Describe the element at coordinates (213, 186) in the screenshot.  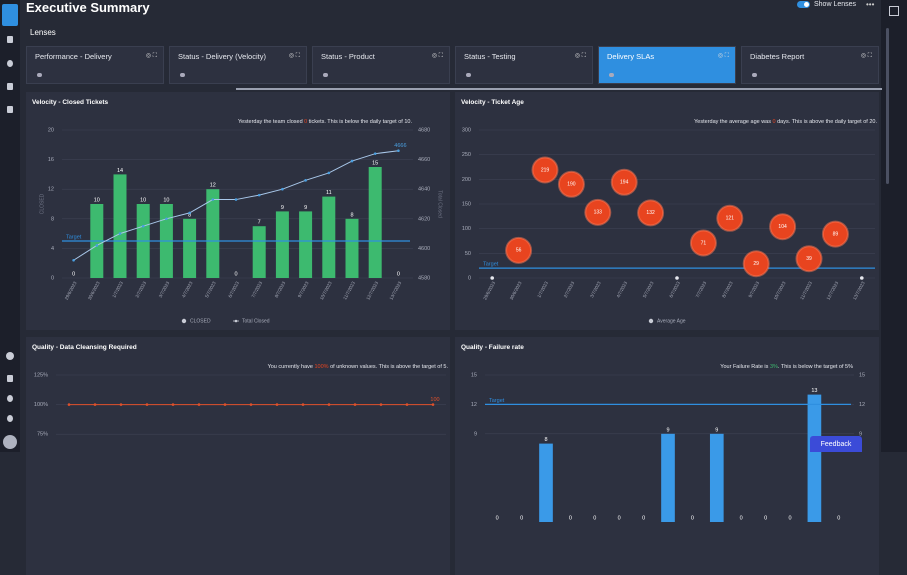
I see `bar-value-label: 12` at that location.